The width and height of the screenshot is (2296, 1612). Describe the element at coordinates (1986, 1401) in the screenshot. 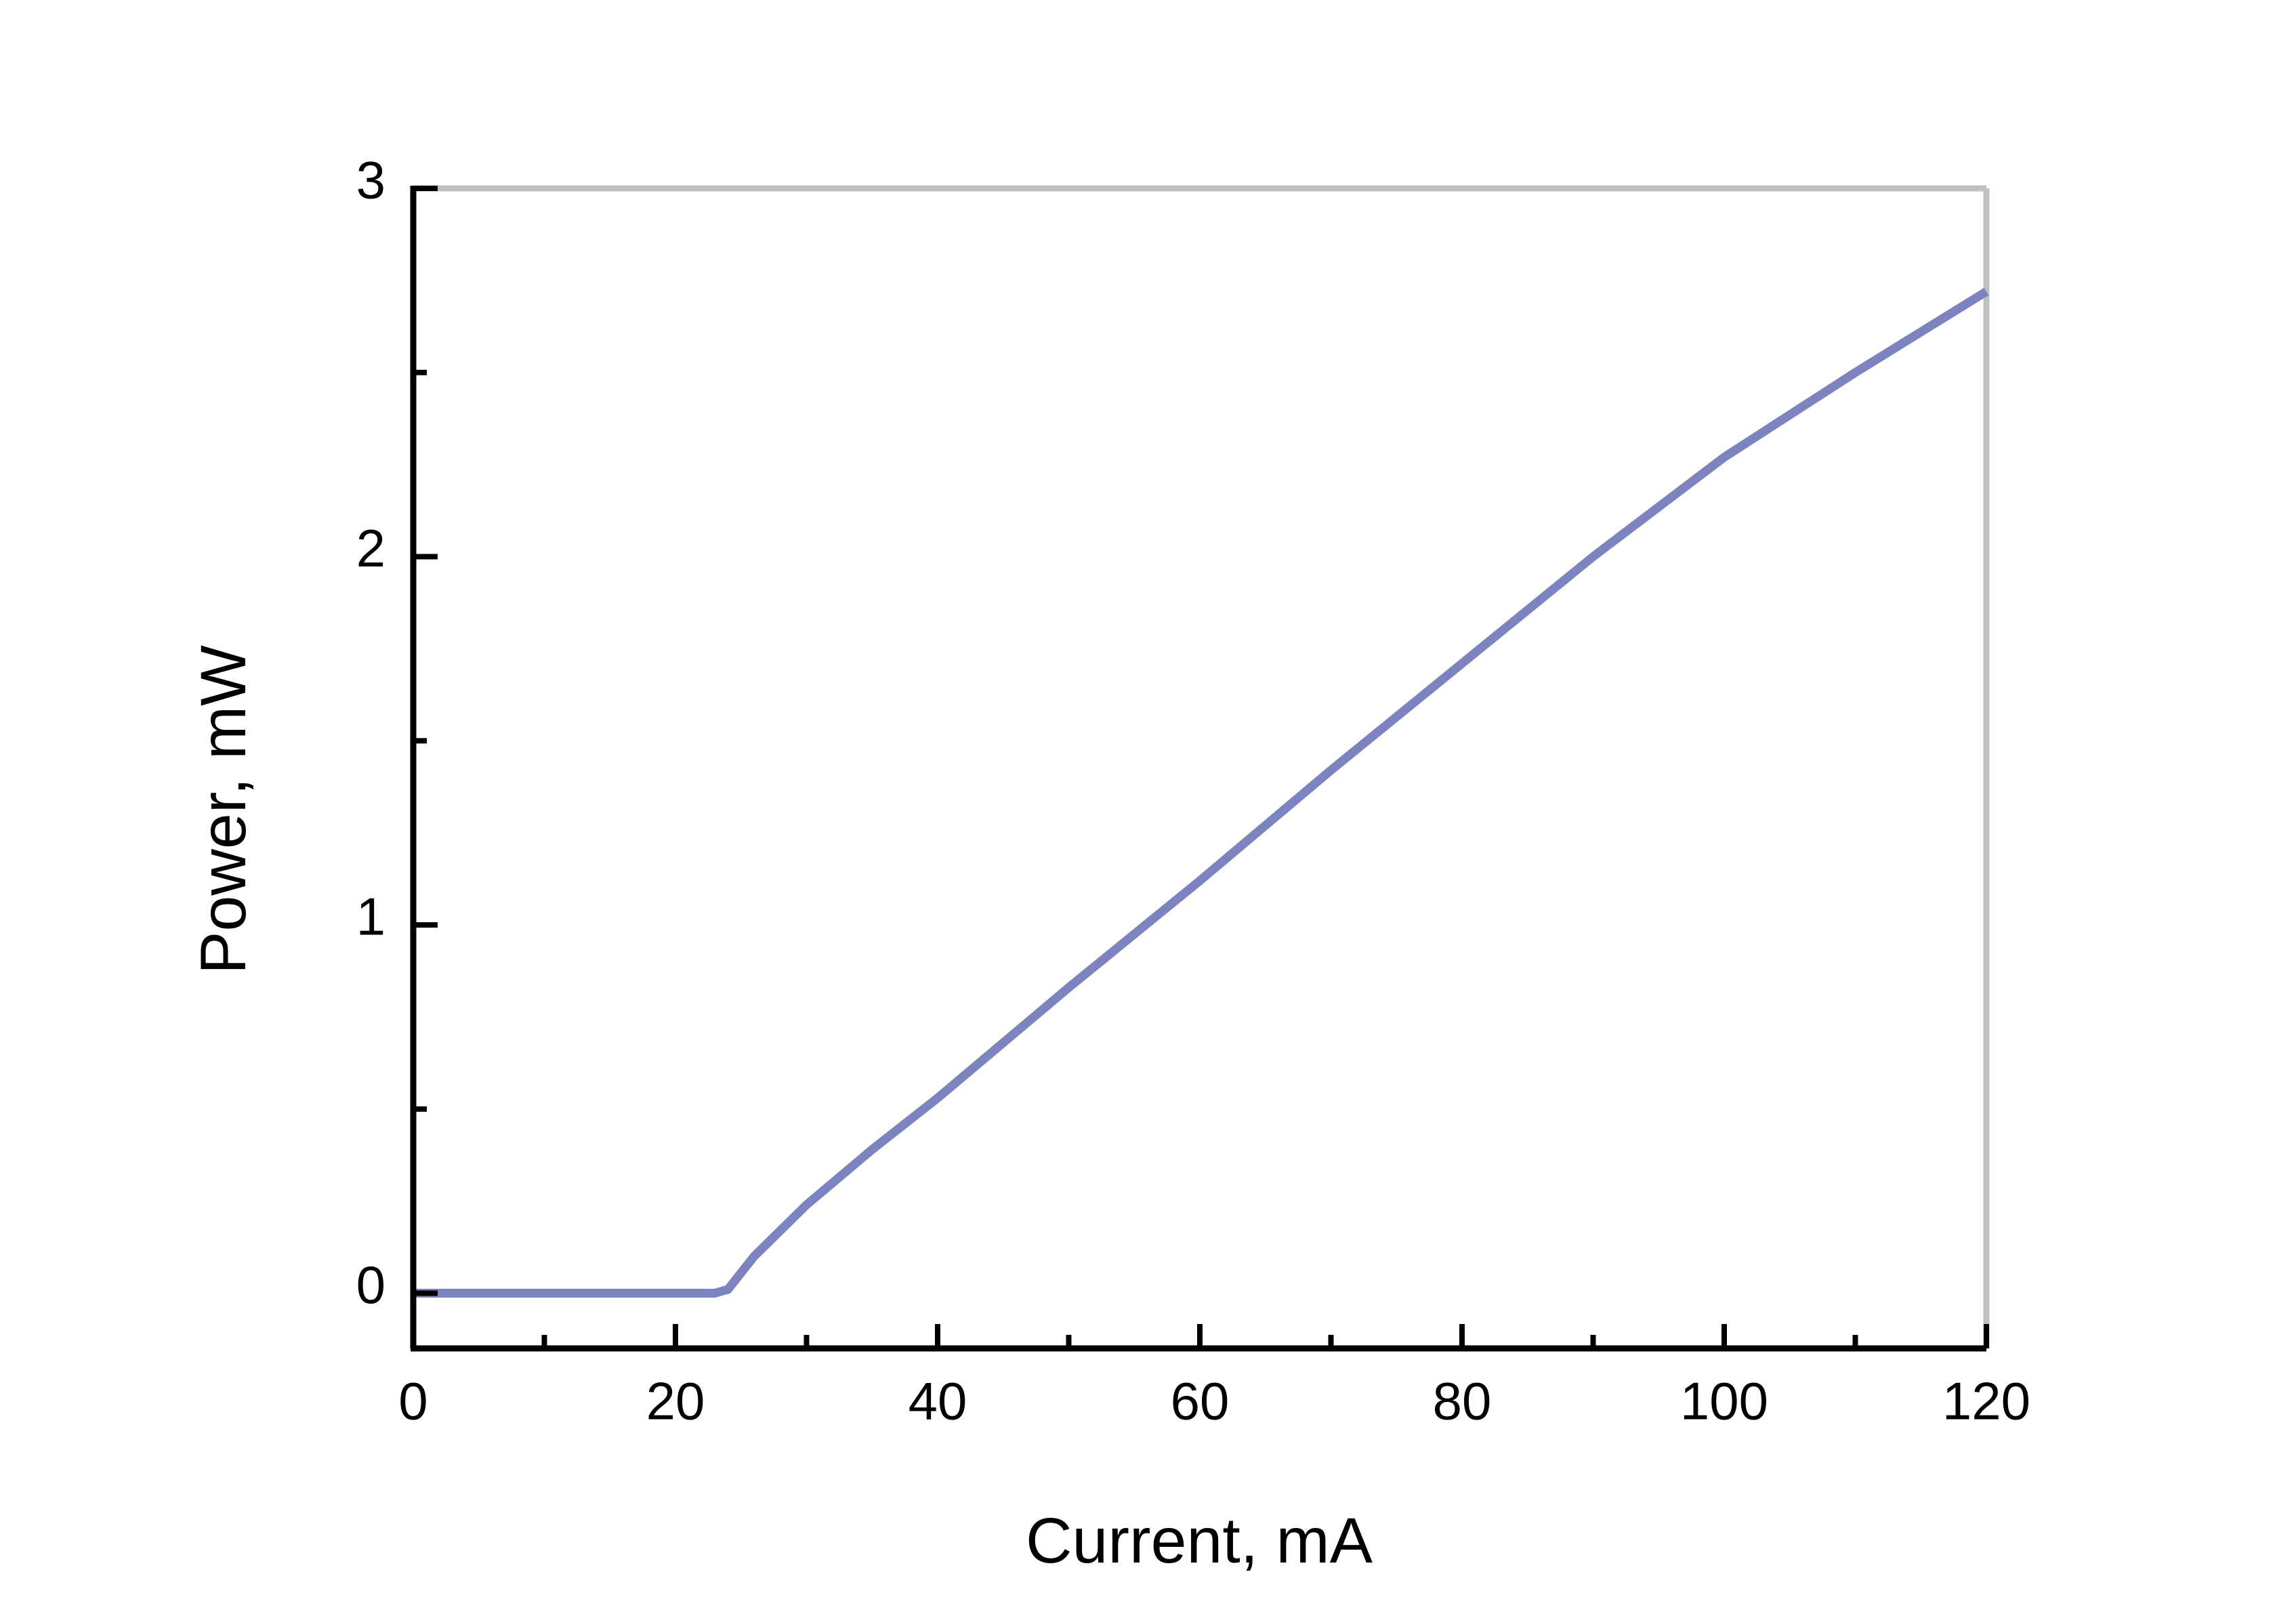

I see `x-tick-label: 120` at that location.